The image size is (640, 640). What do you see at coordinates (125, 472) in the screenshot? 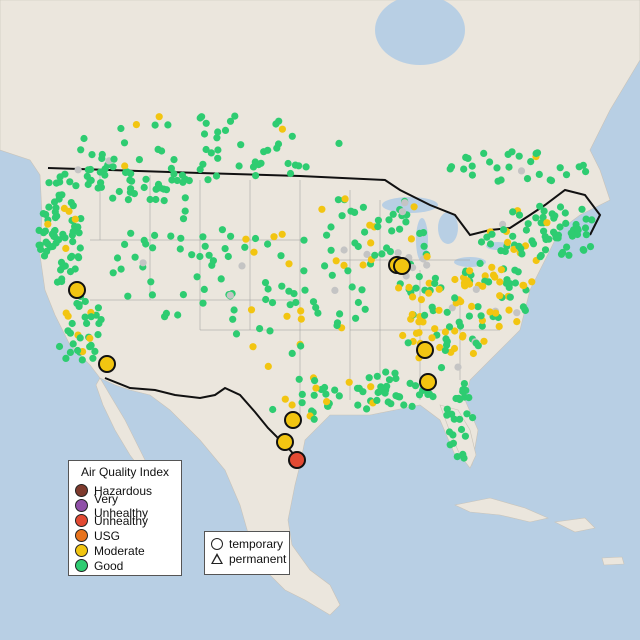
I see `aqi-legend-title: Air Quality Index` at bounding box center [125, 472].